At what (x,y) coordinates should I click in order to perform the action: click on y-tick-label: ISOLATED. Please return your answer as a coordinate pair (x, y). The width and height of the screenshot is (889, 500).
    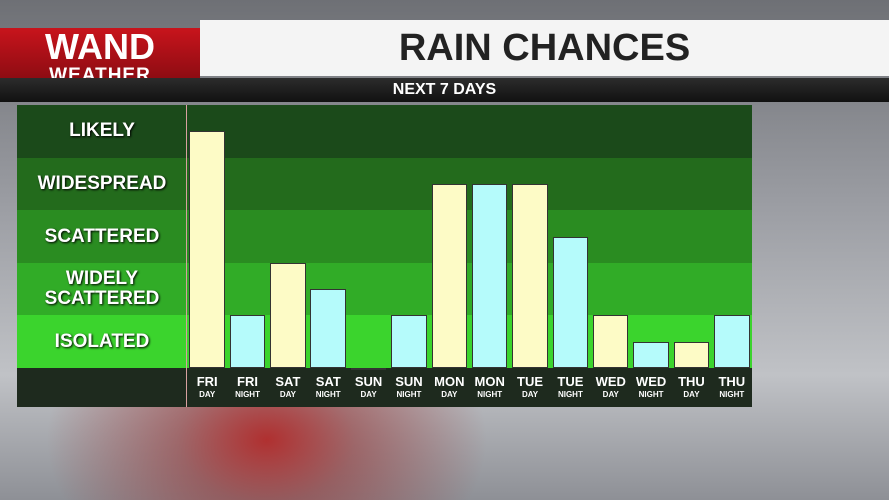
    Looking at the image, I should click on (102, 341).